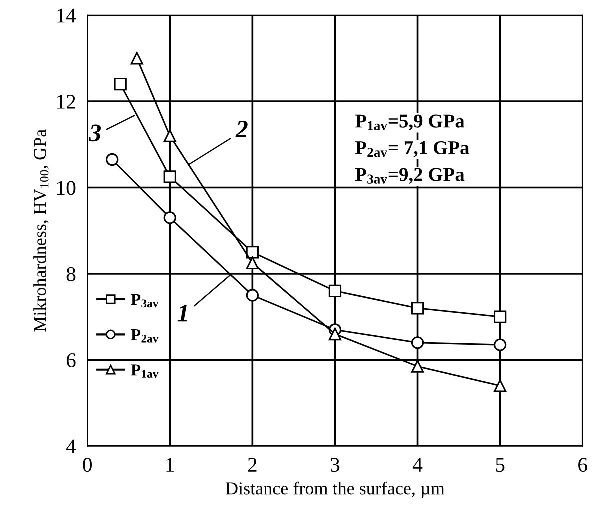 This screenshot has width=604, height=513. What do you see at coordinates (252, 465) in the screenshot?
I see `x-tick-label: 2` at bounding box center [252, 465].